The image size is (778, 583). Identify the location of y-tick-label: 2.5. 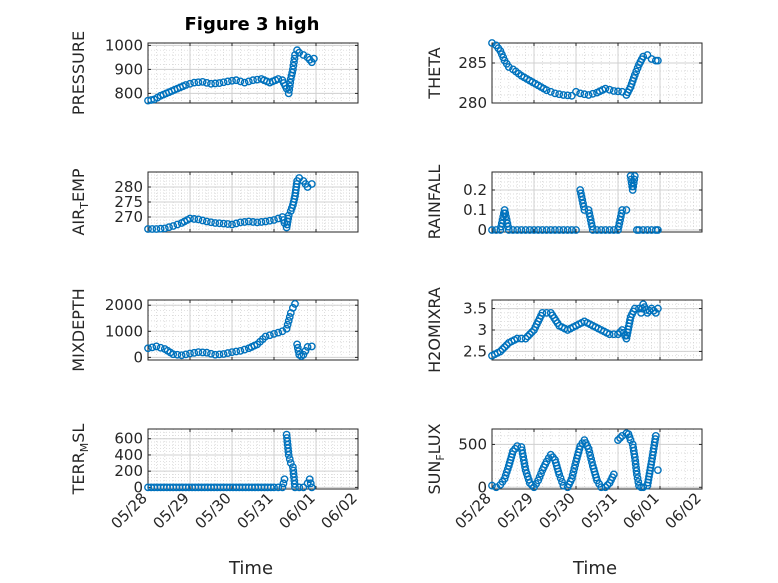
(475, 351).